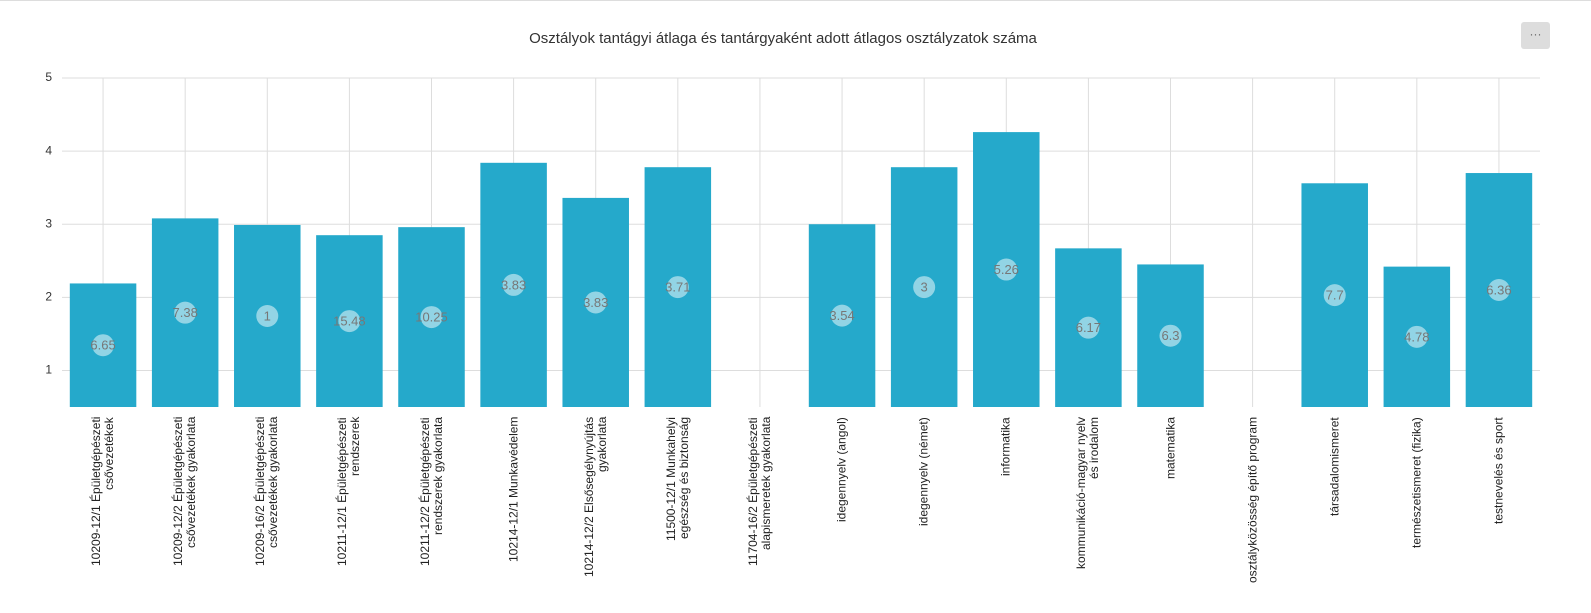 The height and width of the screenshot is (613, 1591). Describe the element at coordinates (48, 223) in the screenshot. I see `y-tick-label: 3` at that location.